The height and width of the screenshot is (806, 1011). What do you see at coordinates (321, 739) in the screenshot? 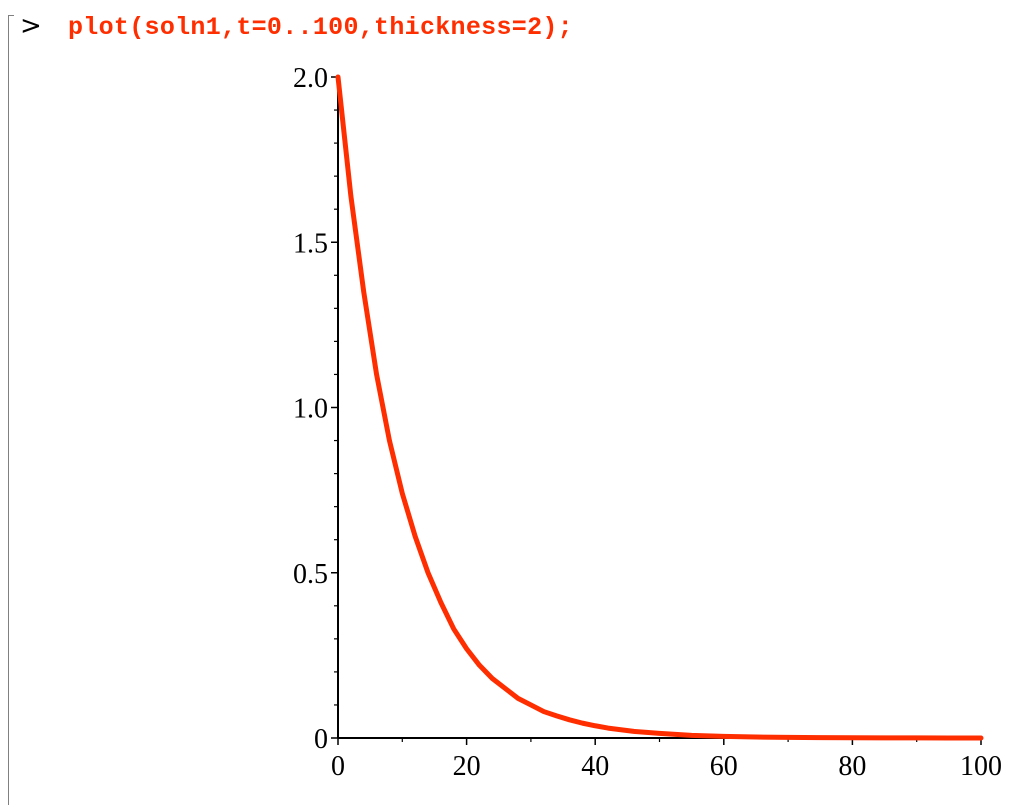
I see `y-tick-label: 0` at bounding box center [321, 739].